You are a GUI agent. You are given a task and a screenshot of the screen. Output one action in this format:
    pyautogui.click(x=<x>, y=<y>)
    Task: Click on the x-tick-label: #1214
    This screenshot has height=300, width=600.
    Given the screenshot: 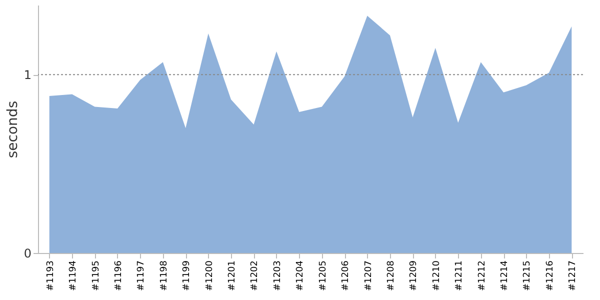 What is the action you would take?
    pyautogui.click(x=505, y=275)
    